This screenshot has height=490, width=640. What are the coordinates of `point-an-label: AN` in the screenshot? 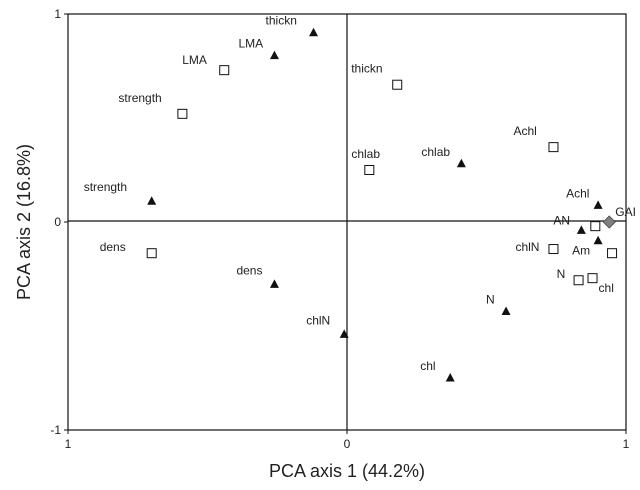 It's located at (561, 220).